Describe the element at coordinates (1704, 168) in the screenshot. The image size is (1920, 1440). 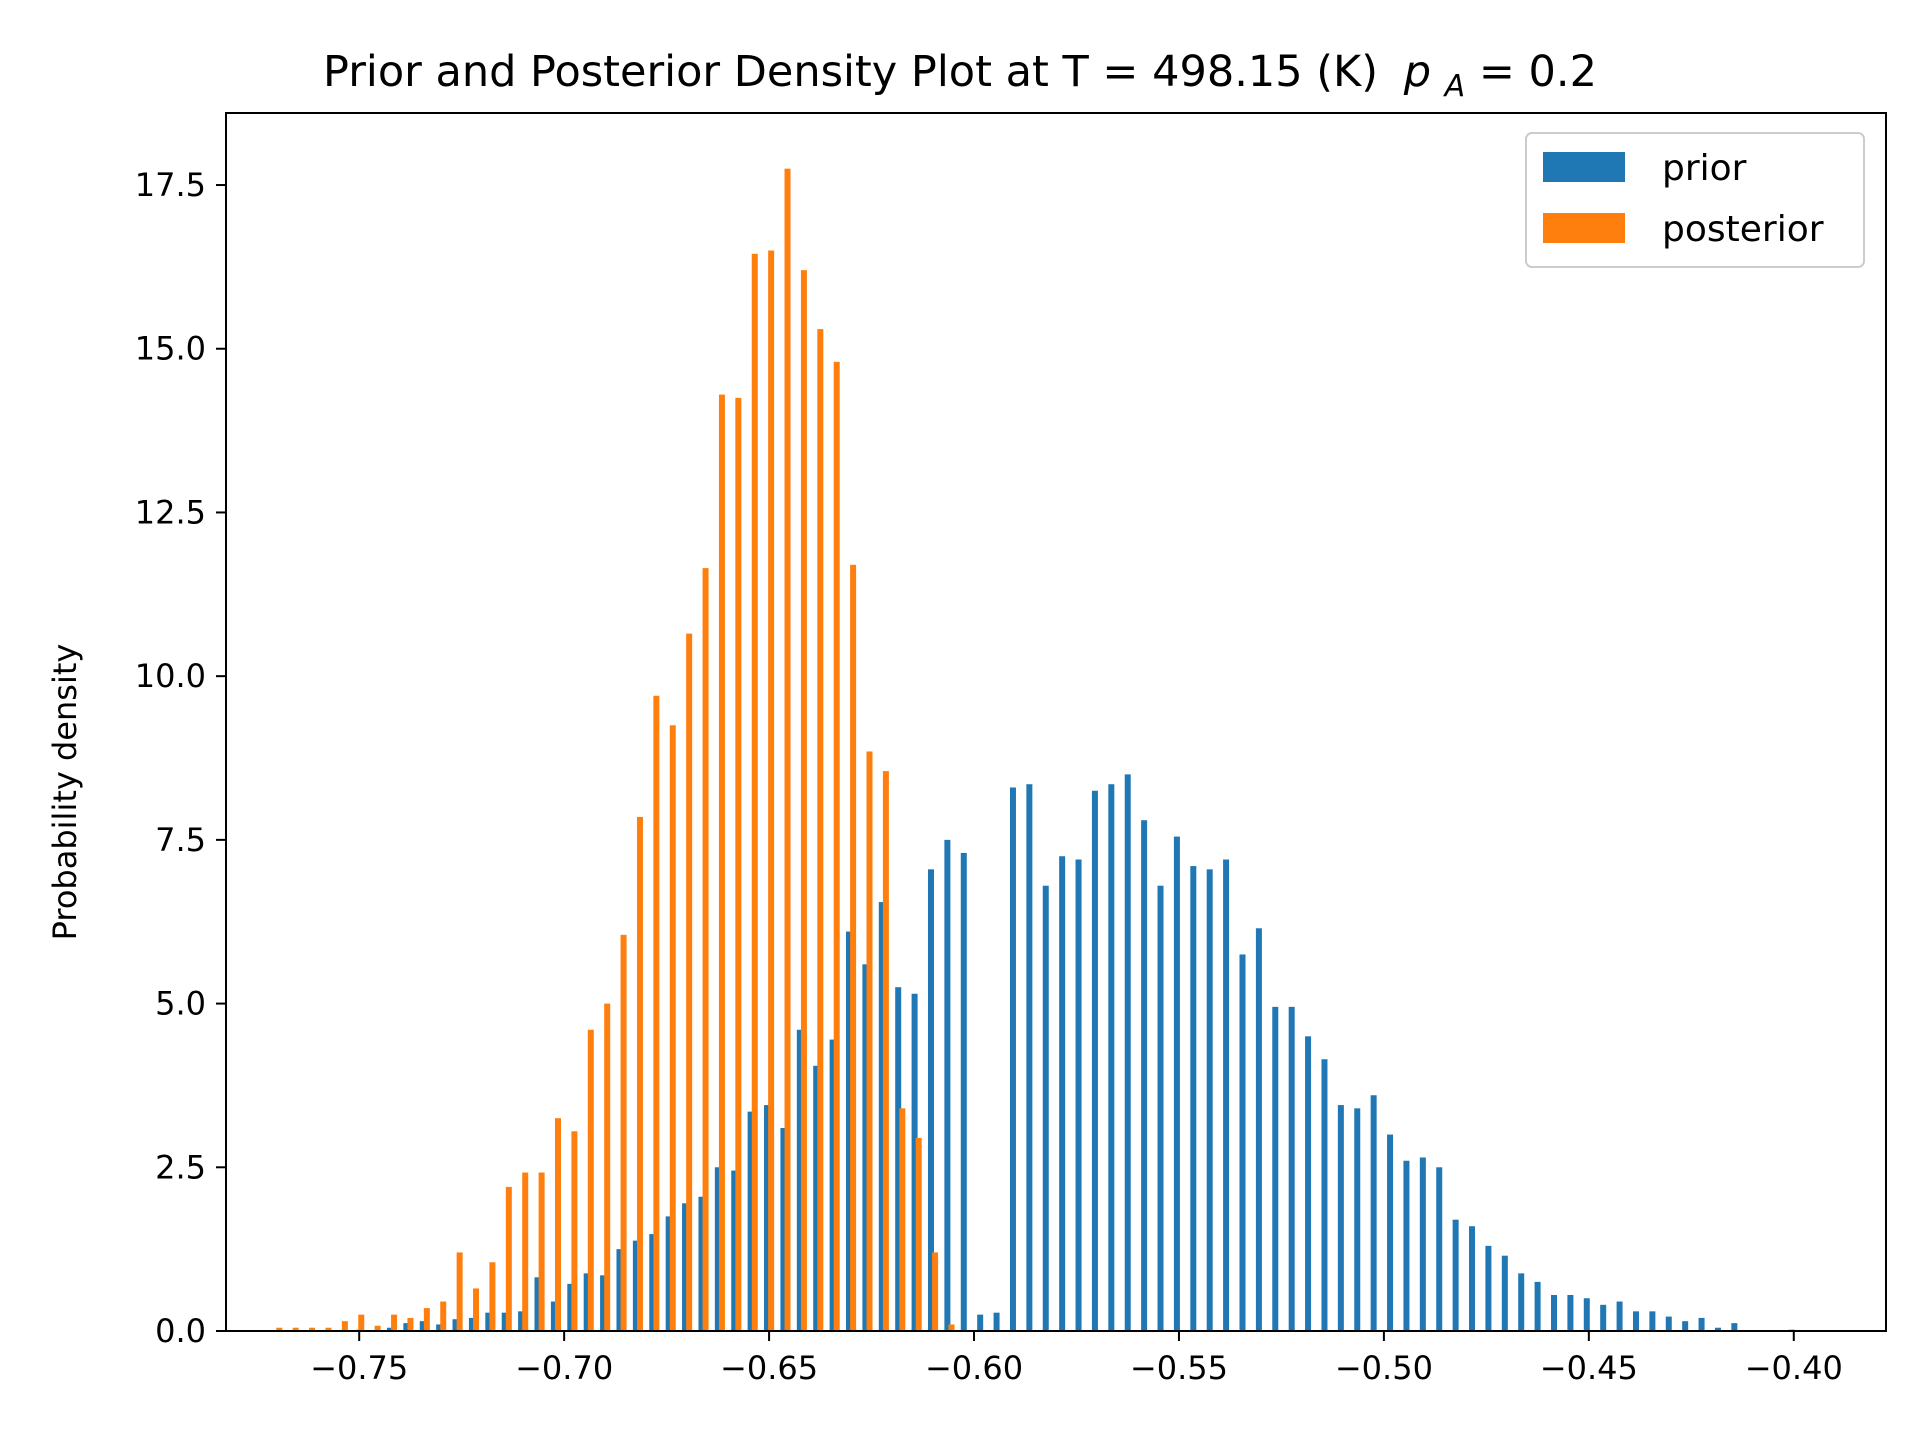
I see `legend-label-prior: prior` at that location.